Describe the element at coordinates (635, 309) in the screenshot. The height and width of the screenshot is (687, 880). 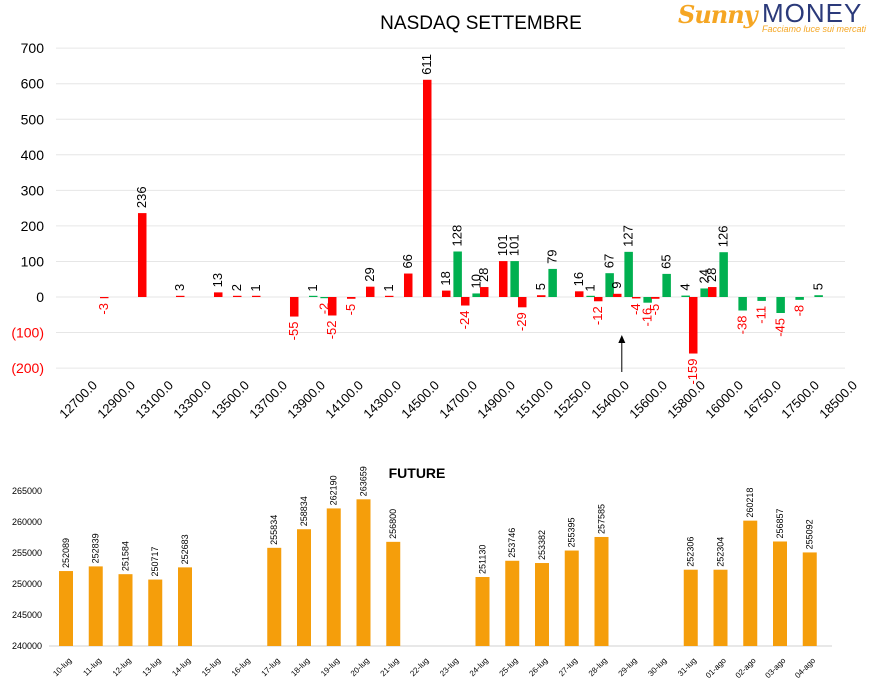
I see `data-label: -4` at that location.